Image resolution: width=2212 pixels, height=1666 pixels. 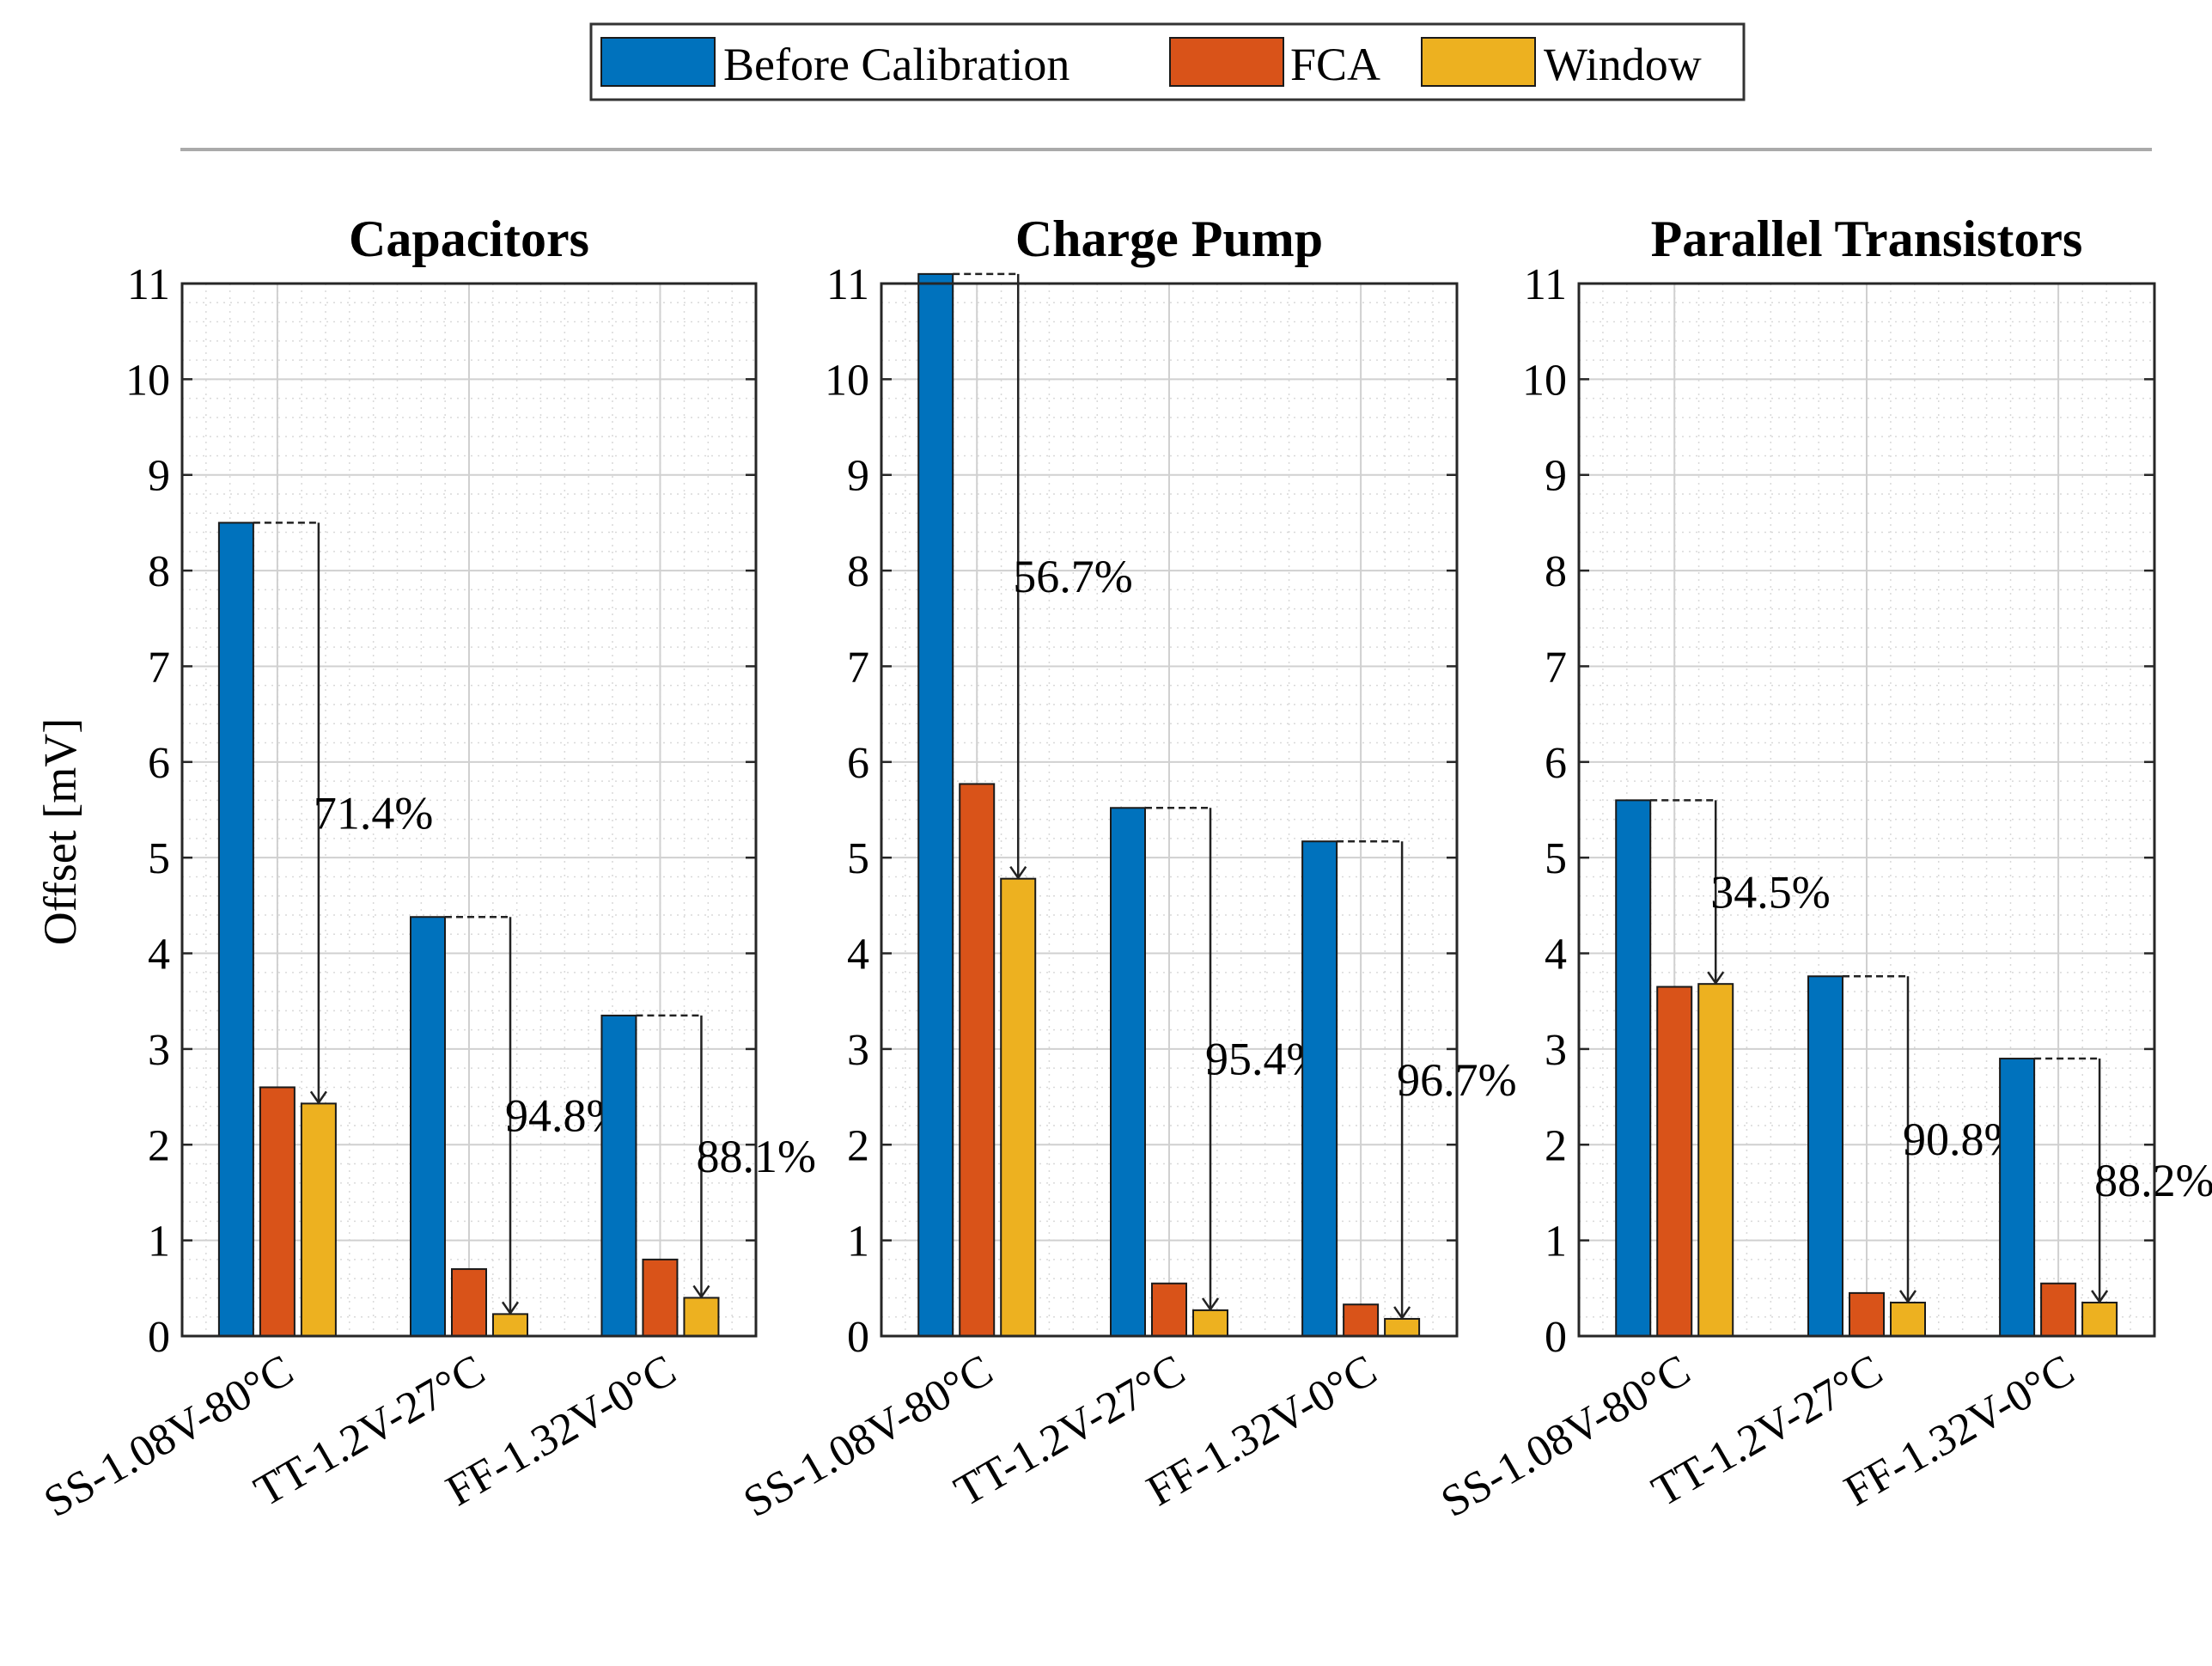 What do you see at coordinates (658, 62) in the screenshot?
I see `legend-swatch-before` at bounding box center [658, 62].